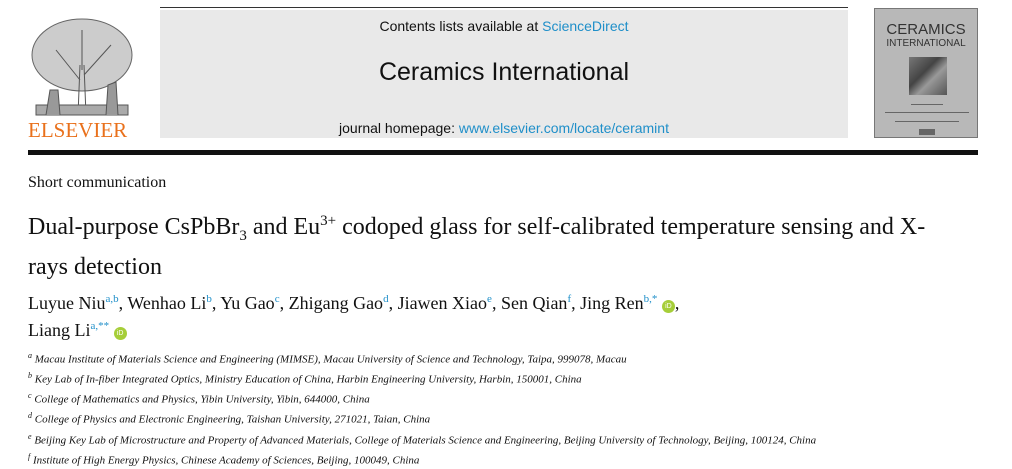 The height and width of the screenshot is (469, 1012). I want to click on title-text: Dual-purpose CsPbBr, so click(134, 227).